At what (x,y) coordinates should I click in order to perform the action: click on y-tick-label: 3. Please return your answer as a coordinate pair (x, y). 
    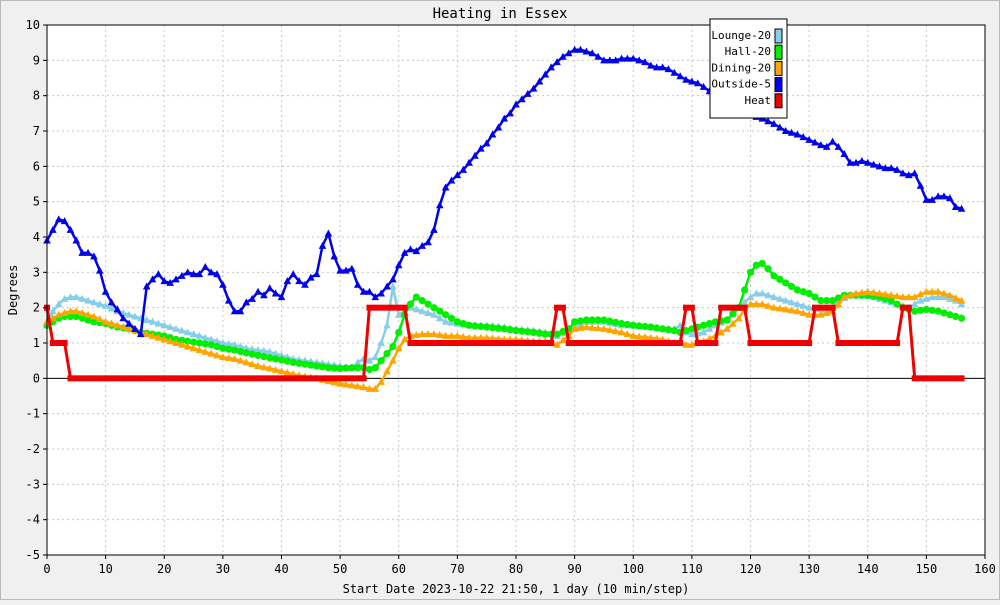
    Looking at the image, I should click on (36, 272).